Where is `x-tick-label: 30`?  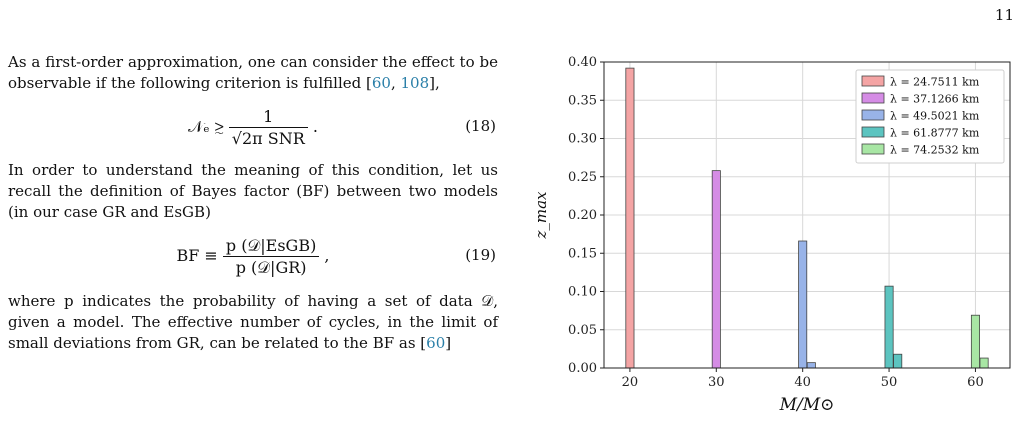 x-tick-label: 30 is located at coordinates (716, 382).